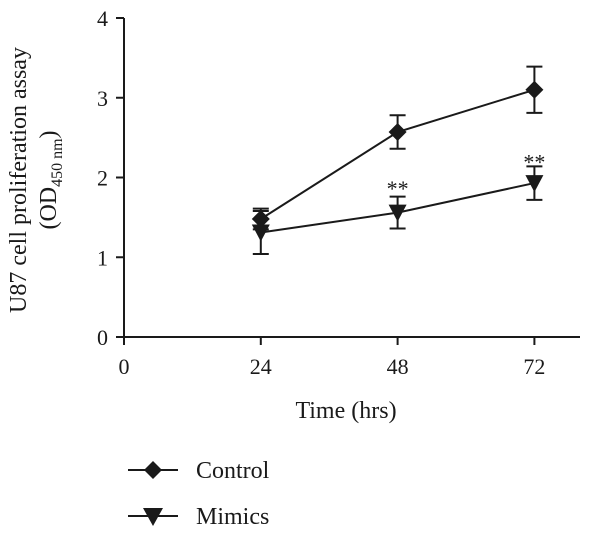  What do you see at coordinates (102, 337) in the screenshot?
I see `y-tick-label: 0` at bounding box center [102, 337].